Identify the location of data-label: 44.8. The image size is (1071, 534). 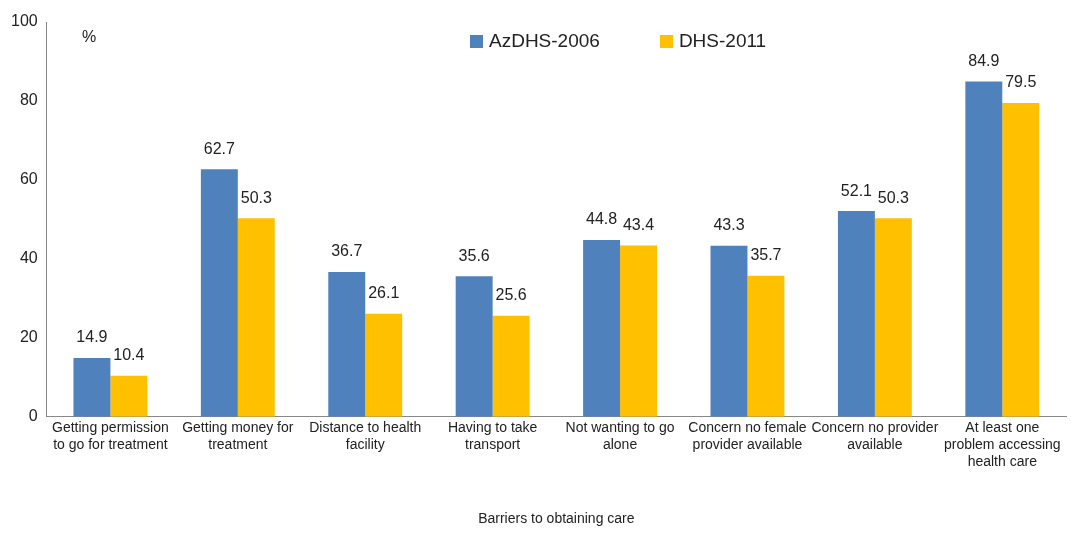
(602, 219).